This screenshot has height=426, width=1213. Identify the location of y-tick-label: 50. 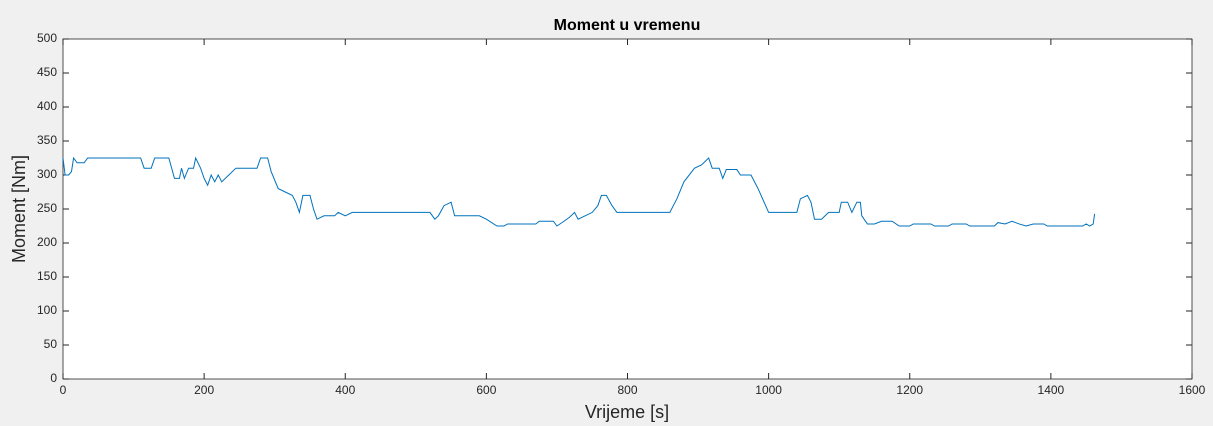
(51, 344).